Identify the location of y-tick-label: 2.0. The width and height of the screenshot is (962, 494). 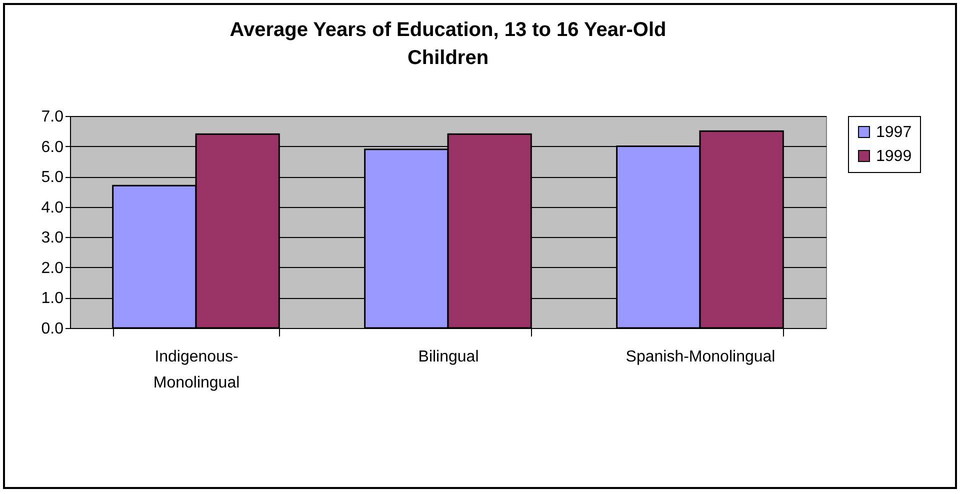
(52, 268).